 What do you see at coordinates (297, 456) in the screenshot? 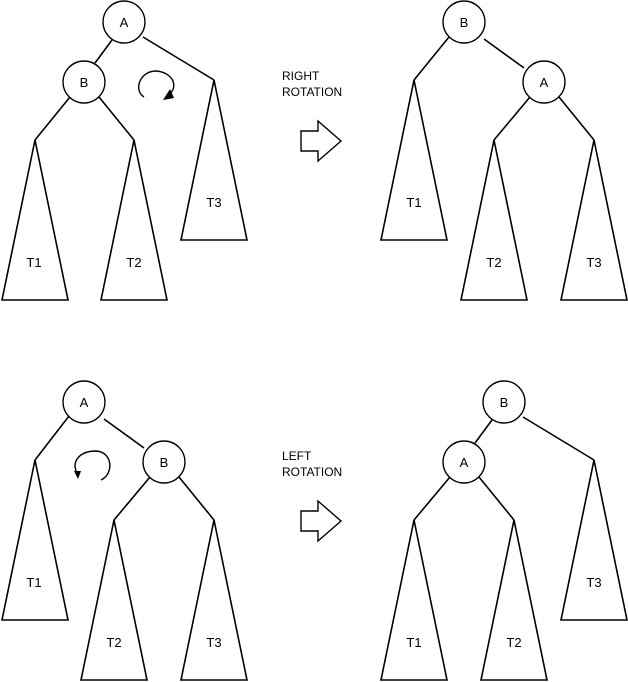
I see `left-rotation-caption-line1: LEFT` at bounding box center [297, 456].